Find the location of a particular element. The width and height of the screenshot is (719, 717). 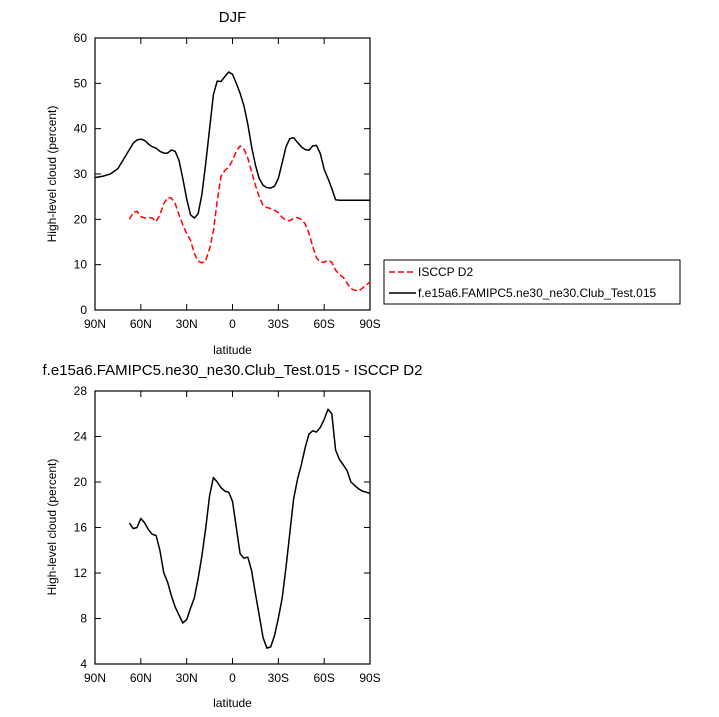

y-tick-label: 8 is located at coordinates (83, 619).